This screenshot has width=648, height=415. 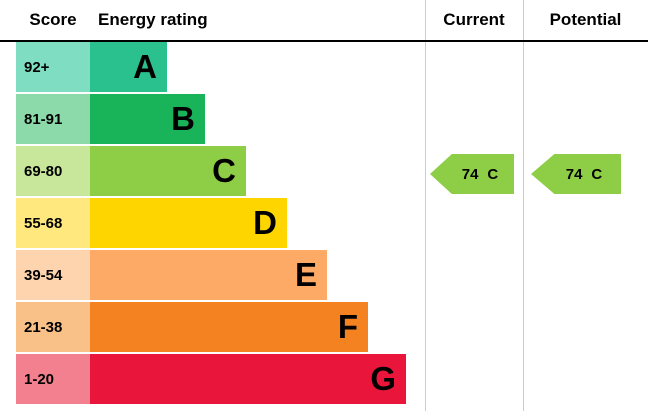 I want to click on band-row-c: 69-80 C, so click(x=324, y=172).